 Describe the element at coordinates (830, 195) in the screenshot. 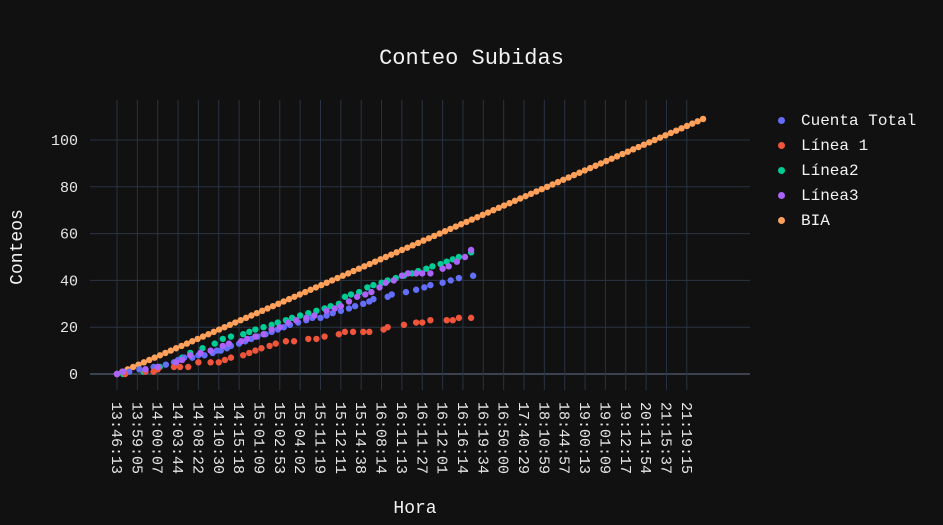

I see `legend-label: Línea3` at that location.